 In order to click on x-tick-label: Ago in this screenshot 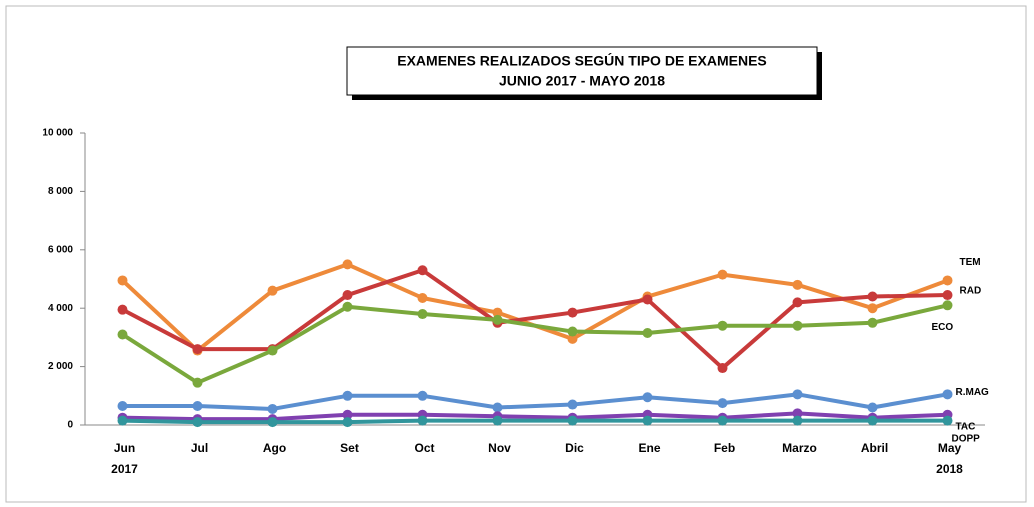, I will do `click(274, 448)`.